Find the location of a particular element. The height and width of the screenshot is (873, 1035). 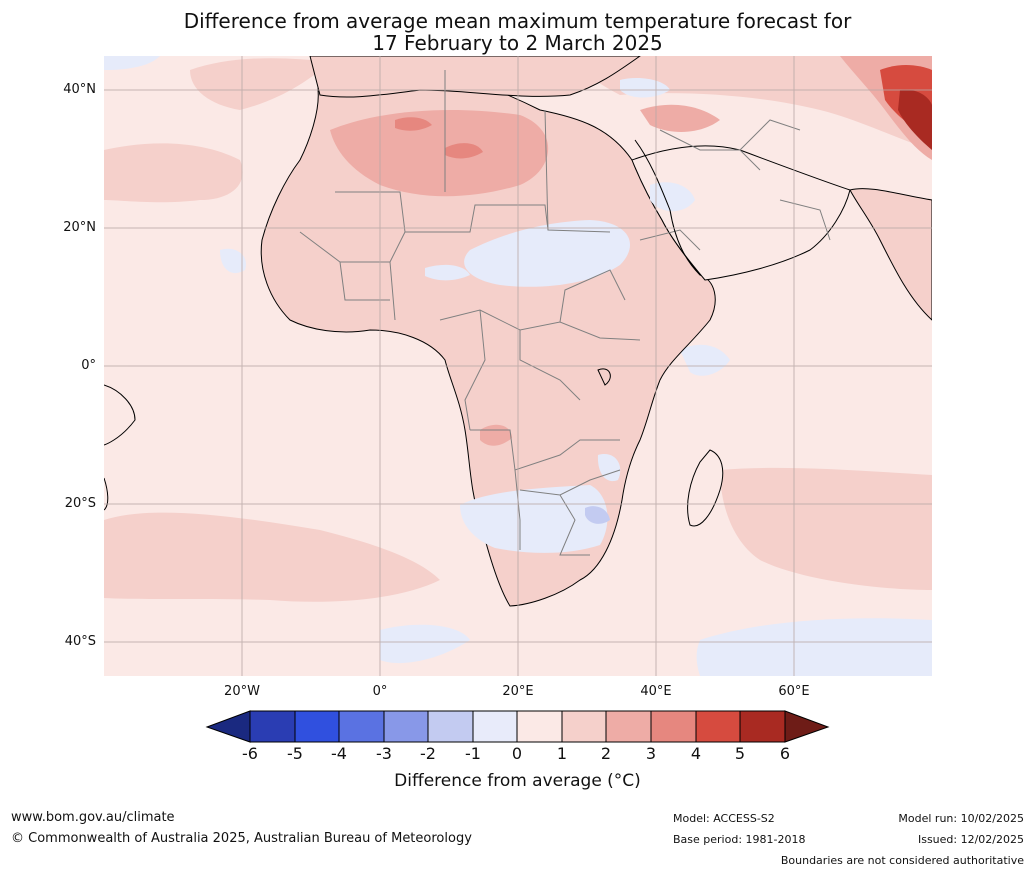

cool-anomaly-north-atlantic is located at coordinates (132, 63).